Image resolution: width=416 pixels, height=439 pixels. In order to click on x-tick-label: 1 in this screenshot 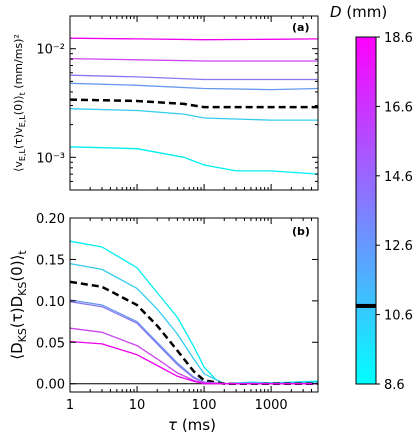, I will do `click(70, 405)`.